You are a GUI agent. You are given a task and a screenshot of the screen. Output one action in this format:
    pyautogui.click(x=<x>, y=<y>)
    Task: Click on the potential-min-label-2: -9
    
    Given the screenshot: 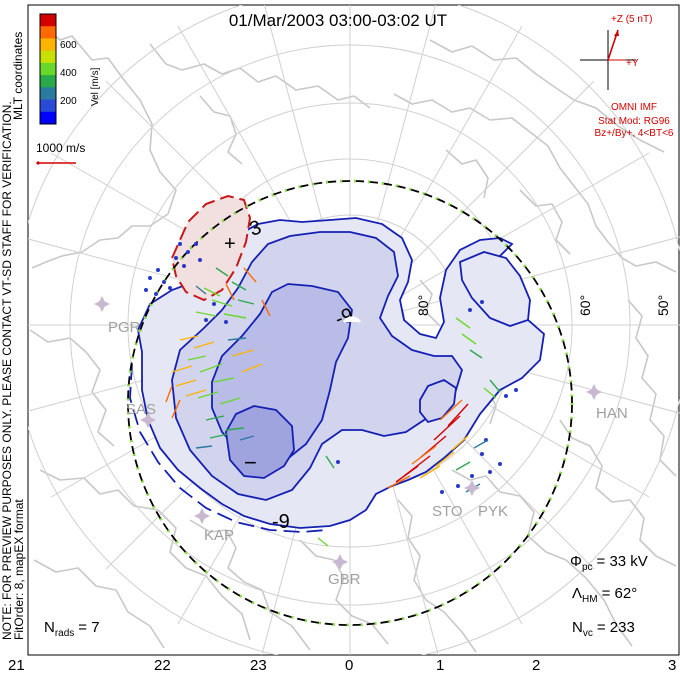 What is the action you would take?
    pyautogui.click(x=281, y=522)
    